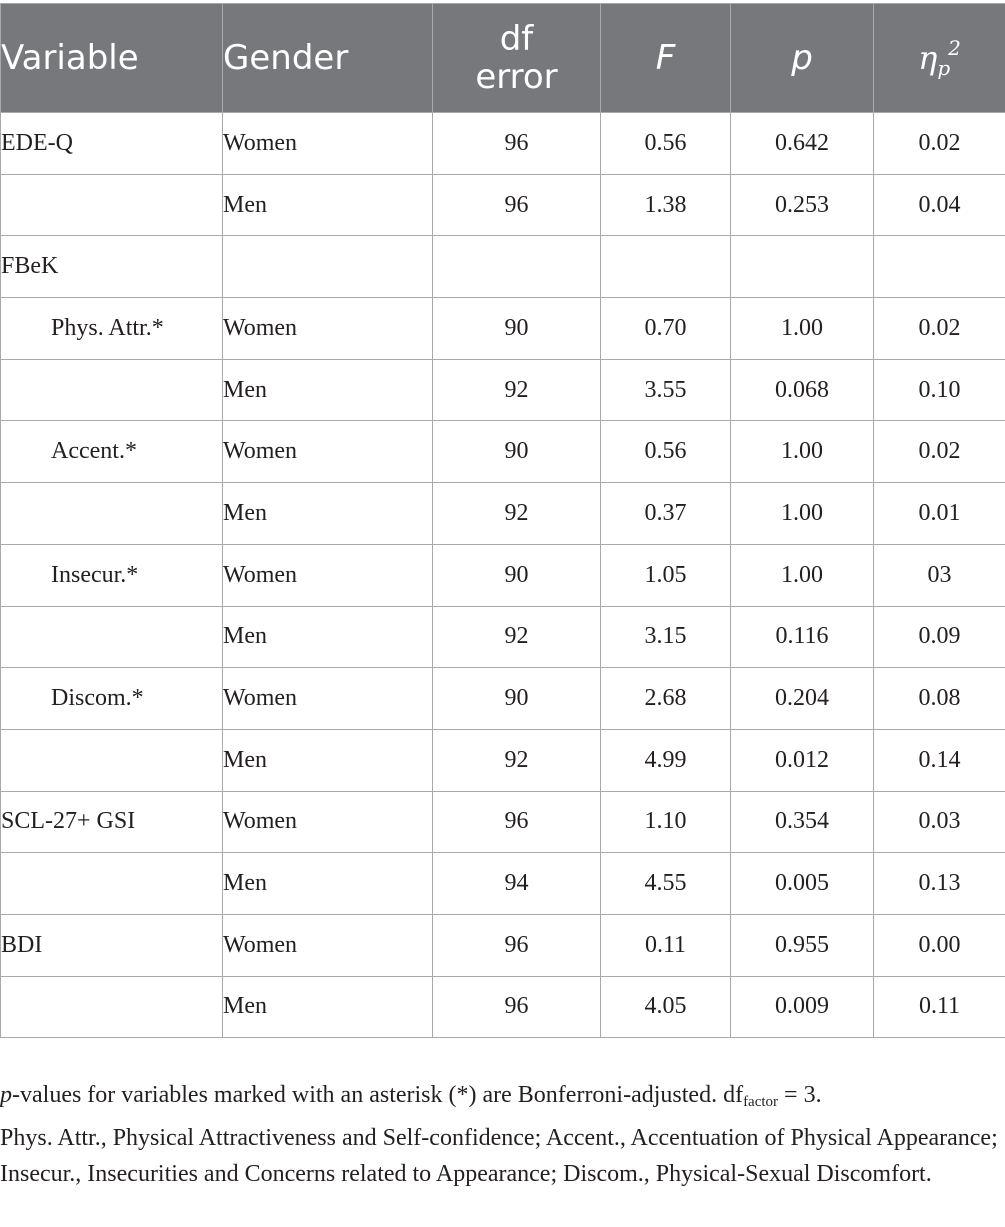  I want to click on header-eta-symbol: η, so click(928, 58).